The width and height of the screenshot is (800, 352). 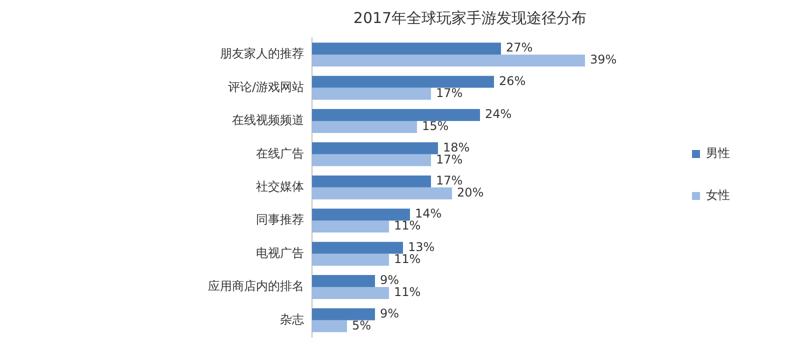 I want to click on data-label: 27%, so click(x=519, y=47).